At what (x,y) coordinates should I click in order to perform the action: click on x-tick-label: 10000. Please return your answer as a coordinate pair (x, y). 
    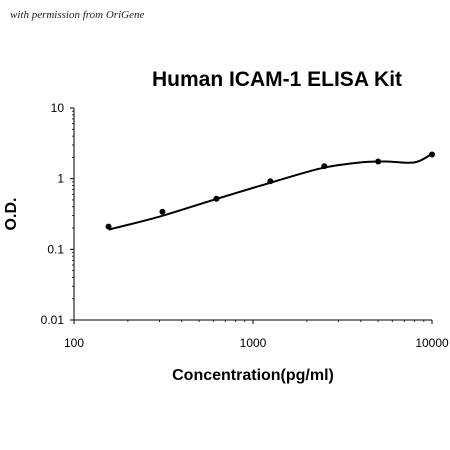
    Looking at the image, I should click on (432, 343).